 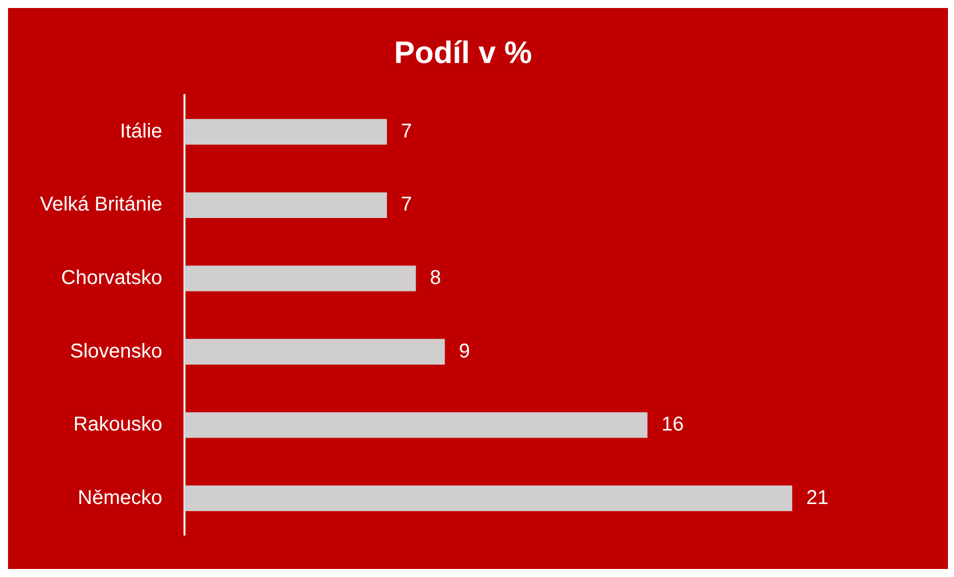 I want to click on y-tick-label: Itálie, so click(x=141, y=131).